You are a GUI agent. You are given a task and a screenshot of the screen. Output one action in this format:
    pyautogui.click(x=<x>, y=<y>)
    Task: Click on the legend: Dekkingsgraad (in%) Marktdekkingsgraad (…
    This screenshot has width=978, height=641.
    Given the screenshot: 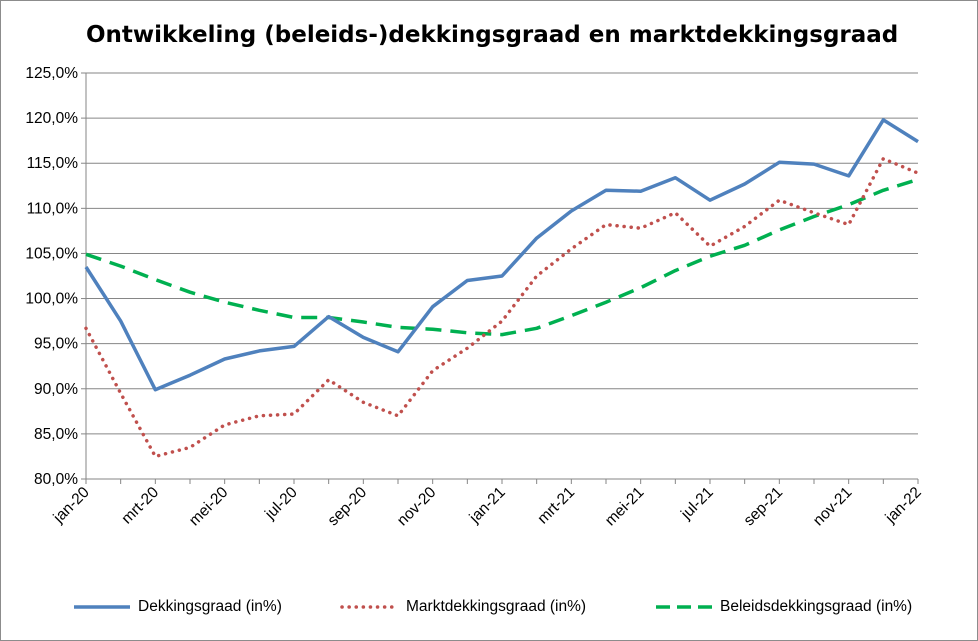 What is the action you would take?
    pyautogui.click(x=488, y=607)
    